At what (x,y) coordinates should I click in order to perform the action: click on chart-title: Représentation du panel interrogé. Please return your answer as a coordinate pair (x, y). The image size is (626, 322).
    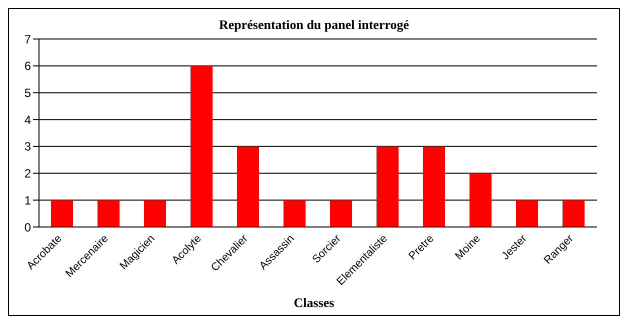
    Looking at the image, I should click on (314, 25).